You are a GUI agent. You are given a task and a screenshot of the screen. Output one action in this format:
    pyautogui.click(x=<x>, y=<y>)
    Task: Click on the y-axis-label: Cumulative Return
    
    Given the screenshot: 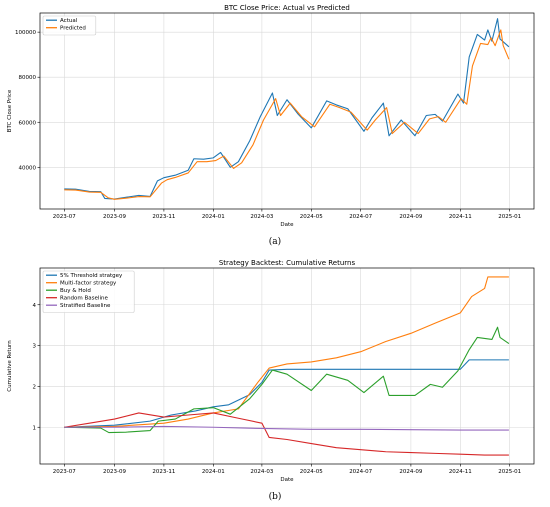 What is the action you would take?
    pyautogui.click(x=10, y=366)
    